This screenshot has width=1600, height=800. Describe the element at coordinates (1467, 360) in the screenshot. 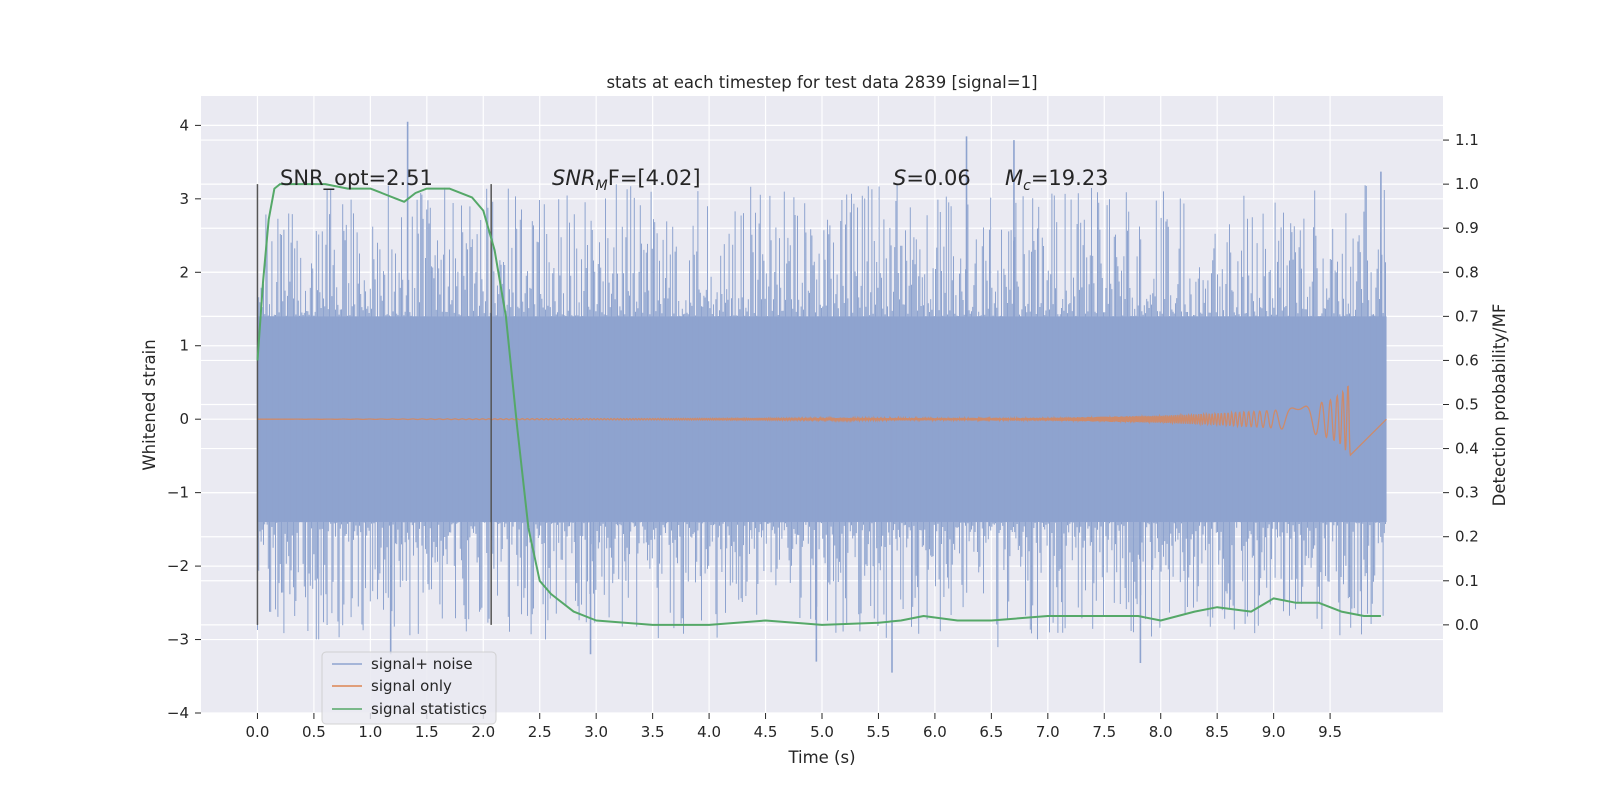

I see `y-right-tick-label-6: 0.6` at that location.